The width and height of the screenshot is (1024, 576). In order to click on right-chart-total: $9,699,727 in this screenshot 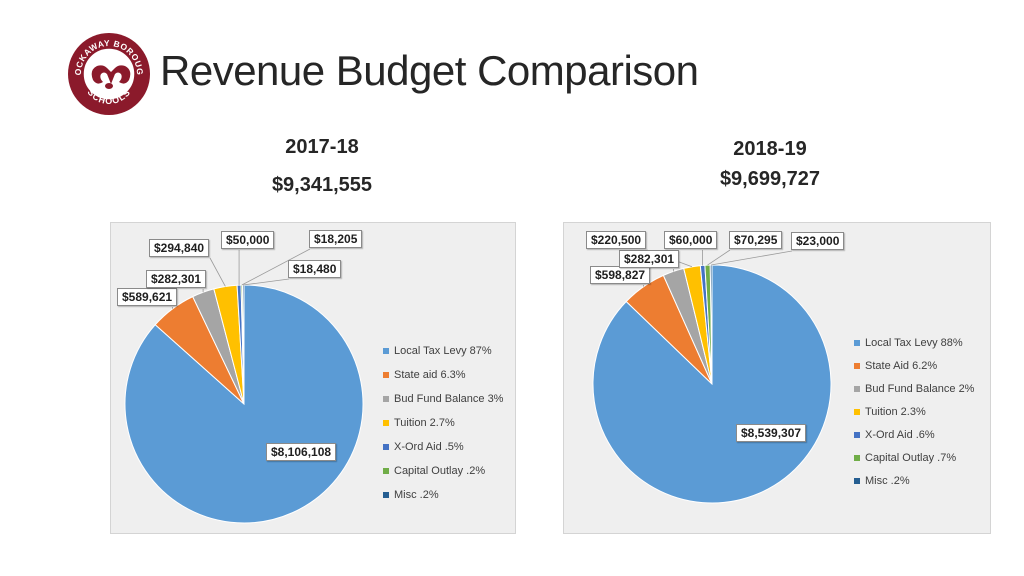, I will do `click(770, 179)`.